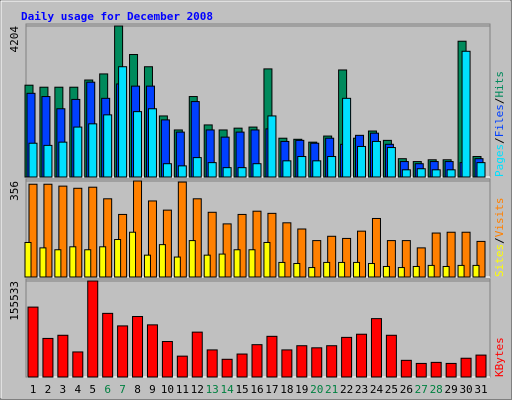 This screenshot has width=512, height=400. I want to click on x-tick-label: 18, so click(286, 389).